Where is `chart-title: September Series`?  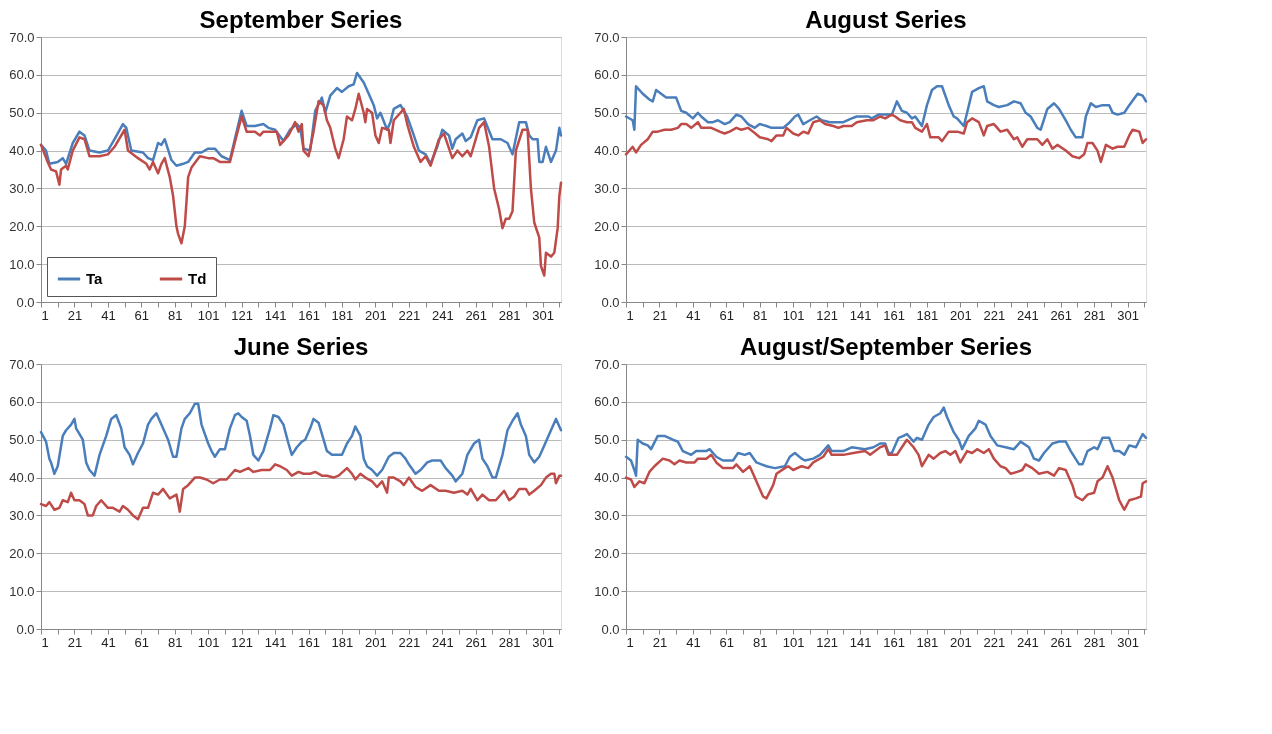
chart-title: September Series is located at coordinates (301, 19).